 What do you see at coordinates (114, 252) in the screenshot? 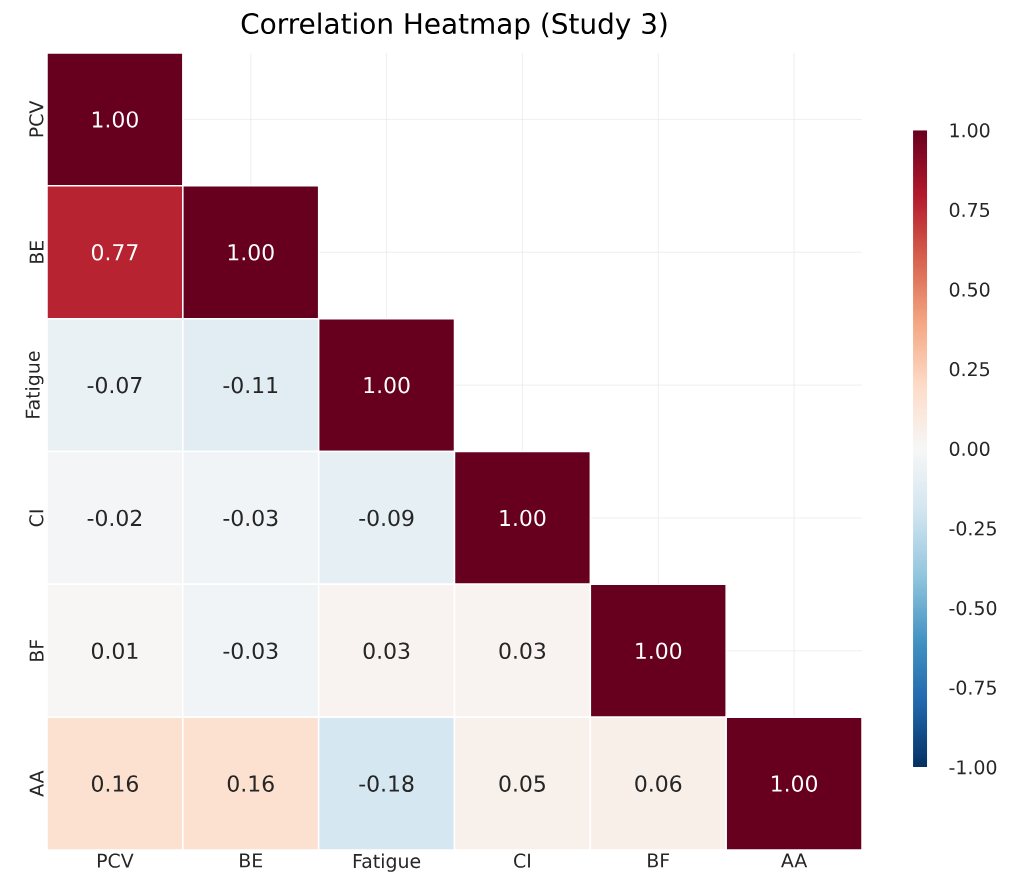
I see `data-label: 0.77` at bounding box center [114, 252].